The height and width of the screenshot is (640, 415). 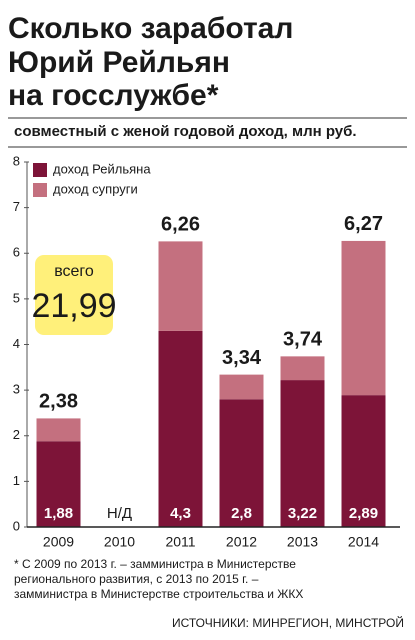 I want to click on y-tick-label: 0, so click(x=16, y=525).